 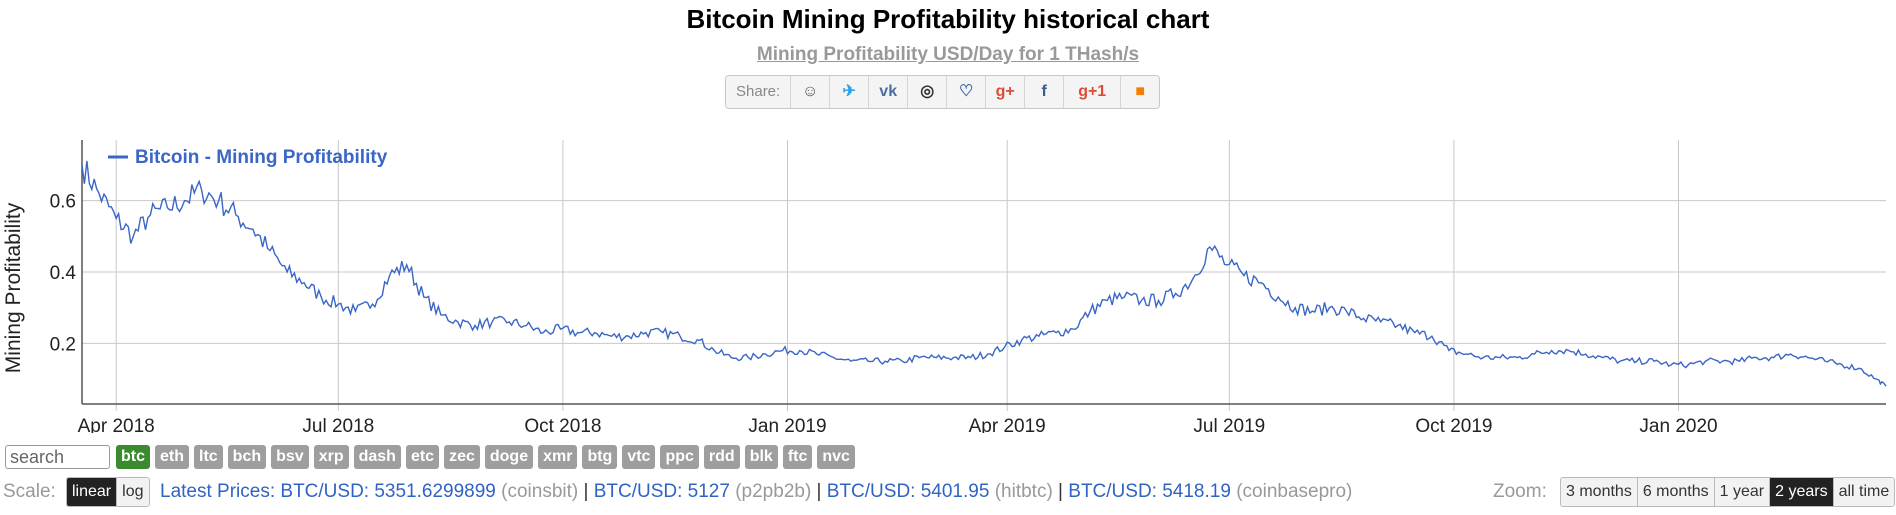 I want to click on coin-button-dash: dash, so click(x=377, y=457).